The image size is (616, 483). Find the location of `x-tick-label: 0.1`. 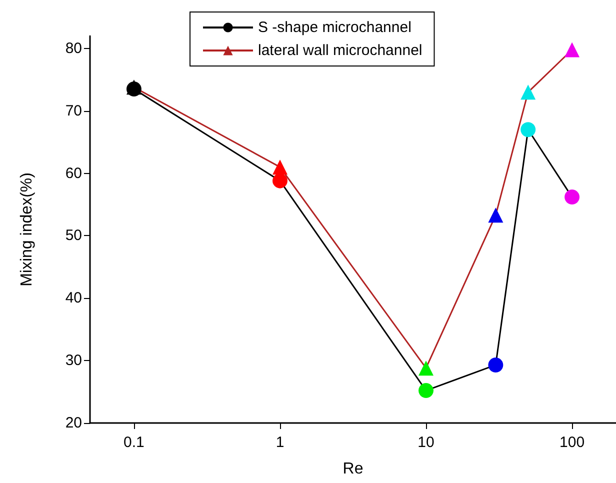

x-tick-label: 0.1 is located at coordinates (134, 442).